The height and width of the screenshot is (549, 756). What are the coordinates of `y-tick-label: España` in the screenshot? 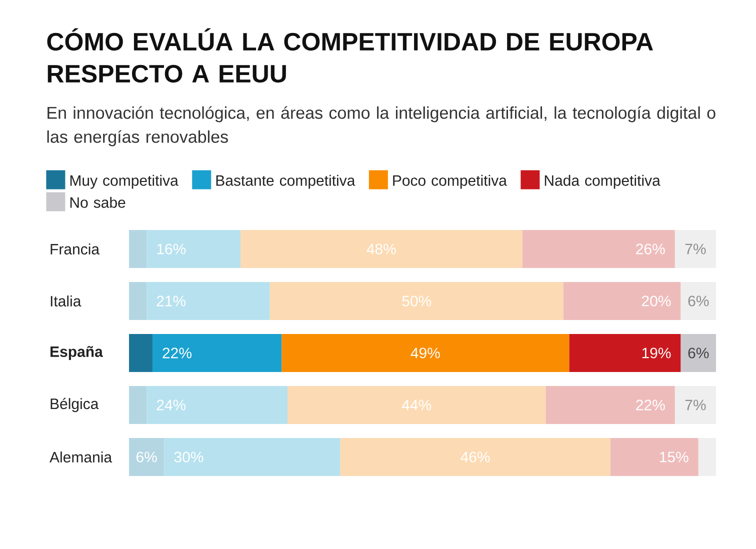 It's located at (76, 353).